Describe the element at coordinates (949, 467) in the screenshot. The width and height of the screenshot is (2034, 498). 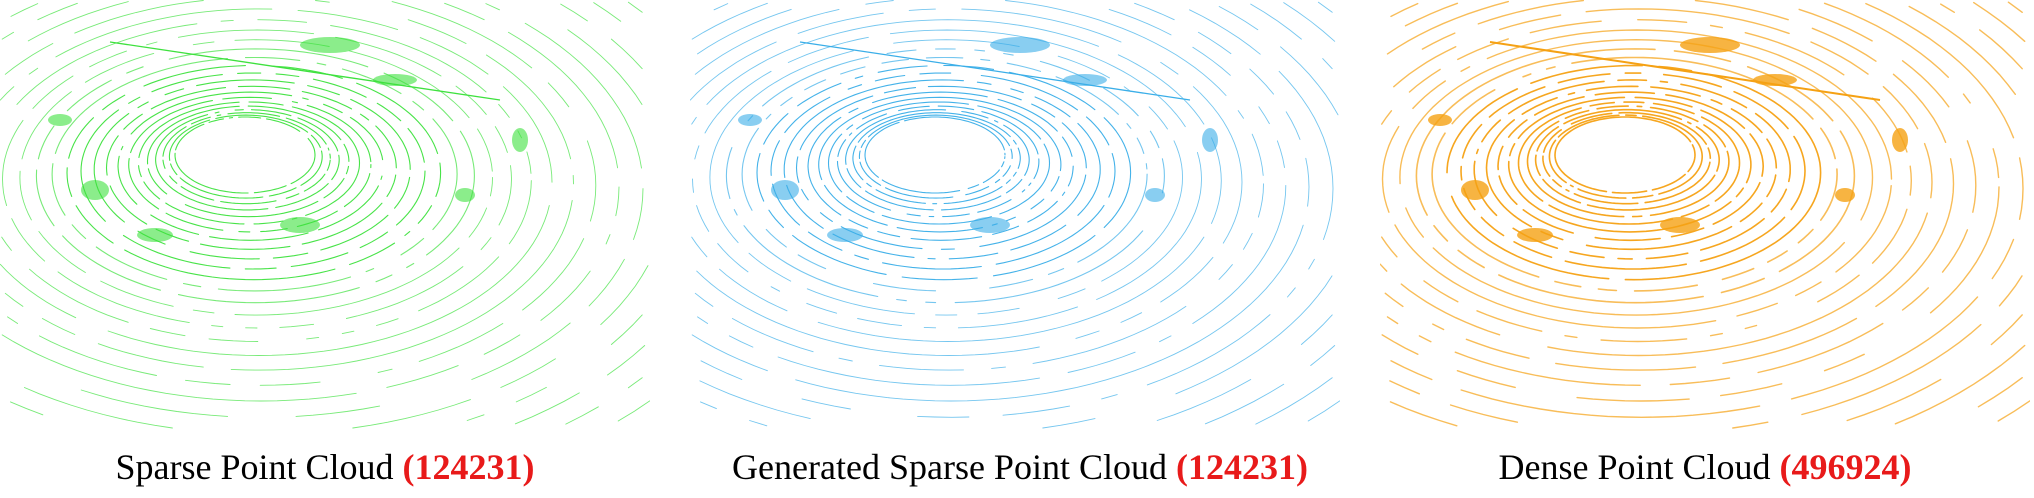
I see `caption-generated-label: Generated Sparse Point Cloud` at that location.